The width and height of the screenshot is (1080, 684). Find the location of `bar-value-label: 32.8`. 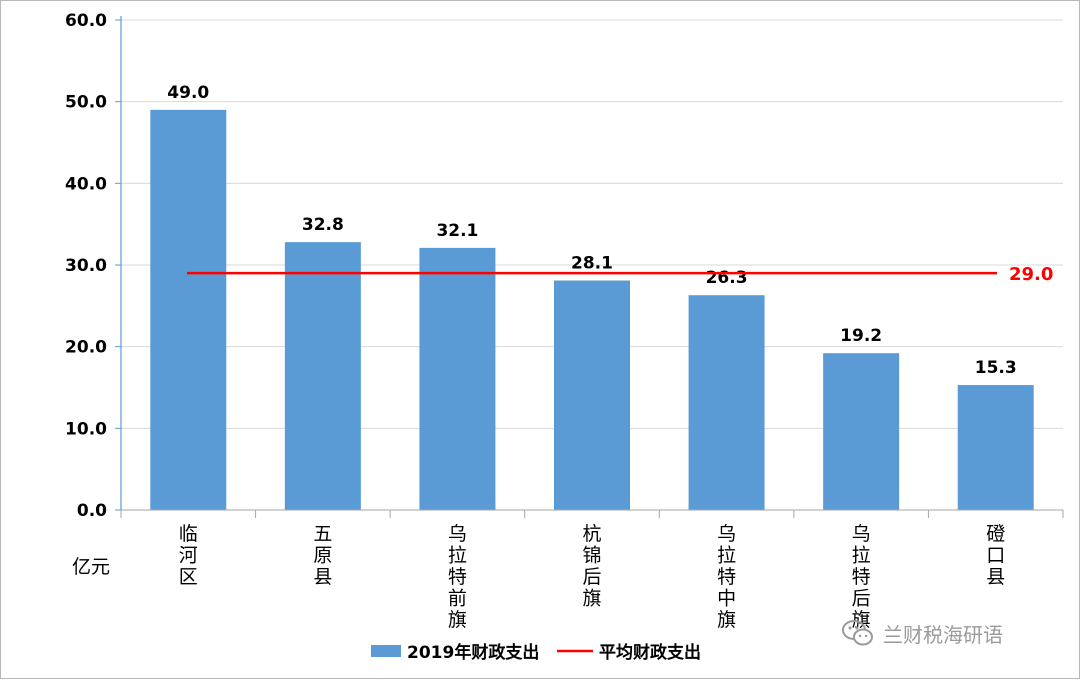

bar-value-label: 32.8 is located at coordinates (323, 225).